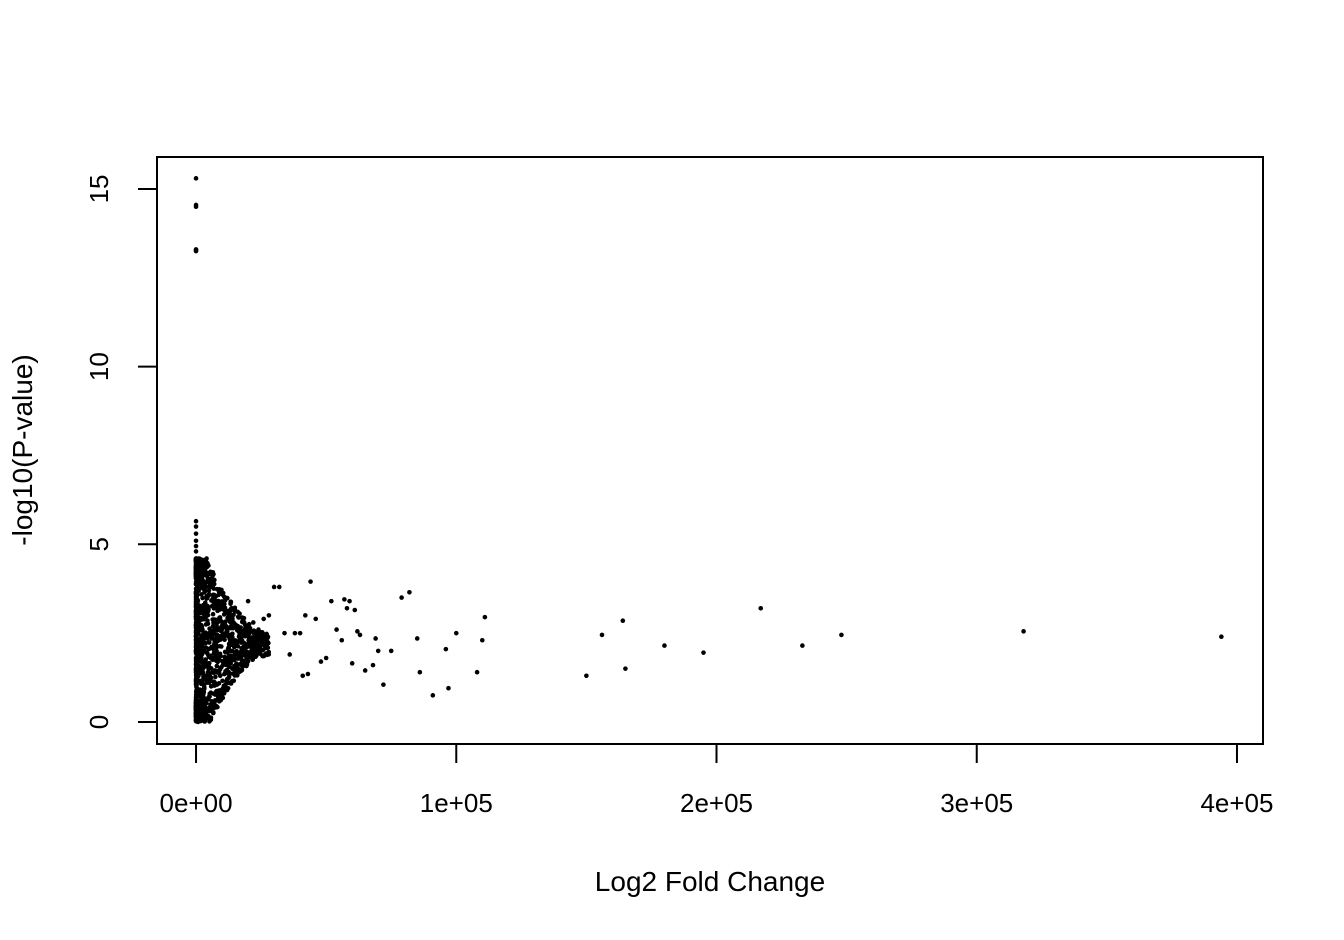 The width and height of the screenshot is (1344, 940). What do you see at coordinates (196, 803) in the screenshot?
I see `x-tick-label: 0e+00` at bounding box center [196, 803].